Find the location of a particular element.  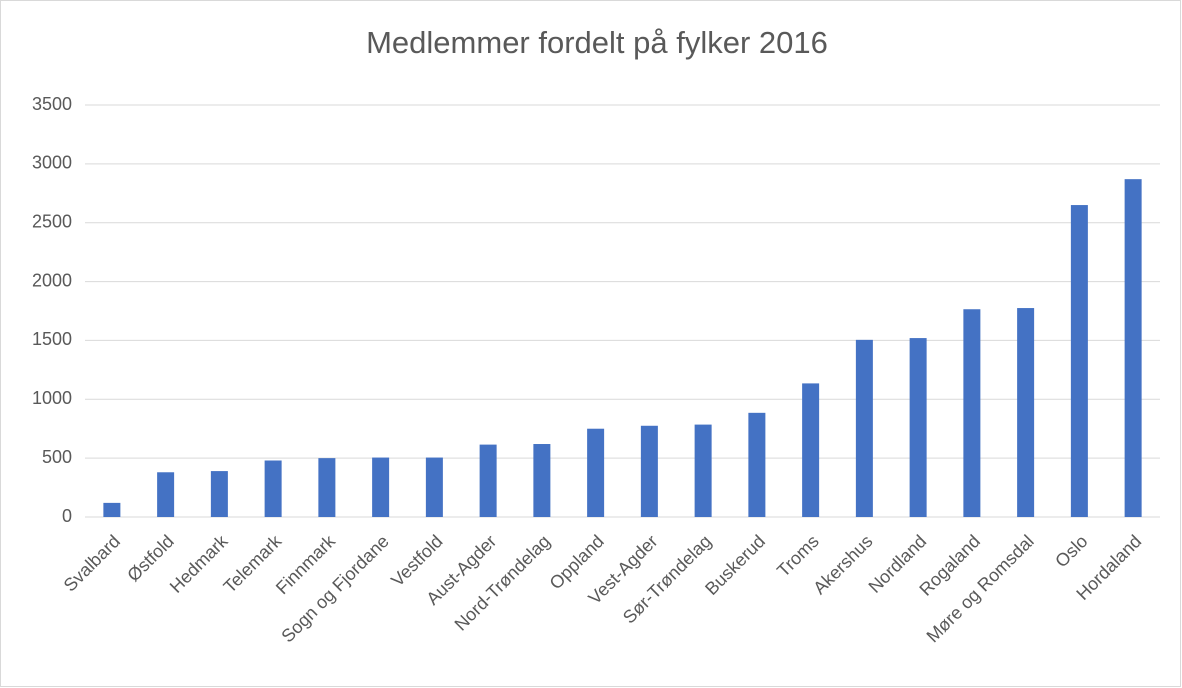

y-tick-label: 2000 is located at coordinates (52, 280).